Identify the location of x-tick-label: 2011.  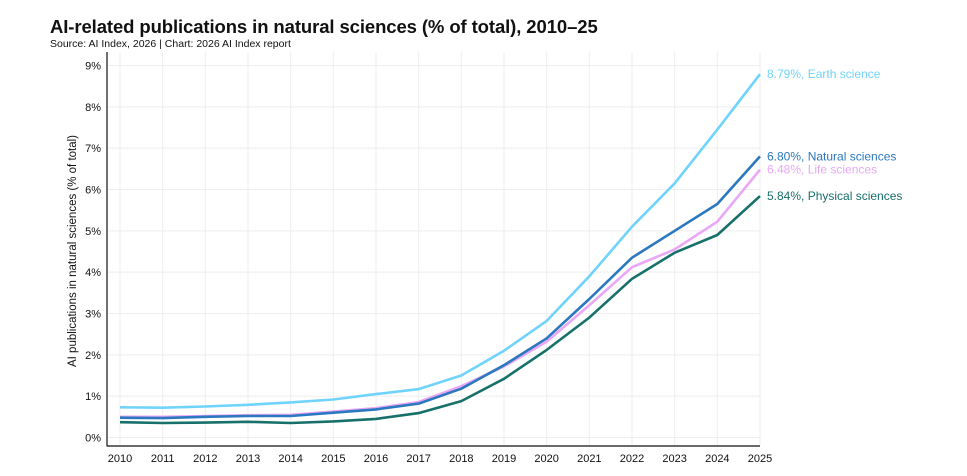
(163, 459).